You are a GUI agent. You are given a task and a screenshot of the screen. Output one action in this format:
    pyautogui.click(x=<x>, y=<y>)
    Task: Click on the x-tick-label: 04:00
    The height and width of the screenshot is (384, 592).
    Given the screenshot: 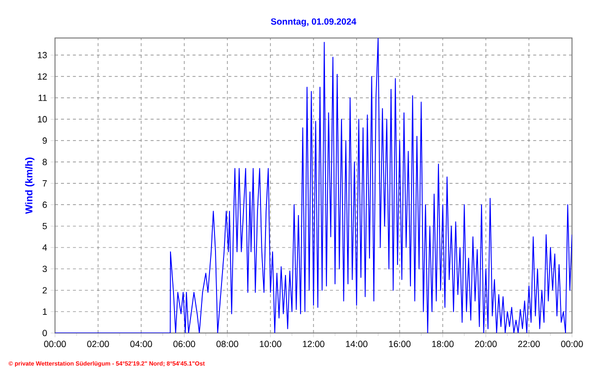 What is the action you would take?
    pyautogui.click(x=141, y=344)
    